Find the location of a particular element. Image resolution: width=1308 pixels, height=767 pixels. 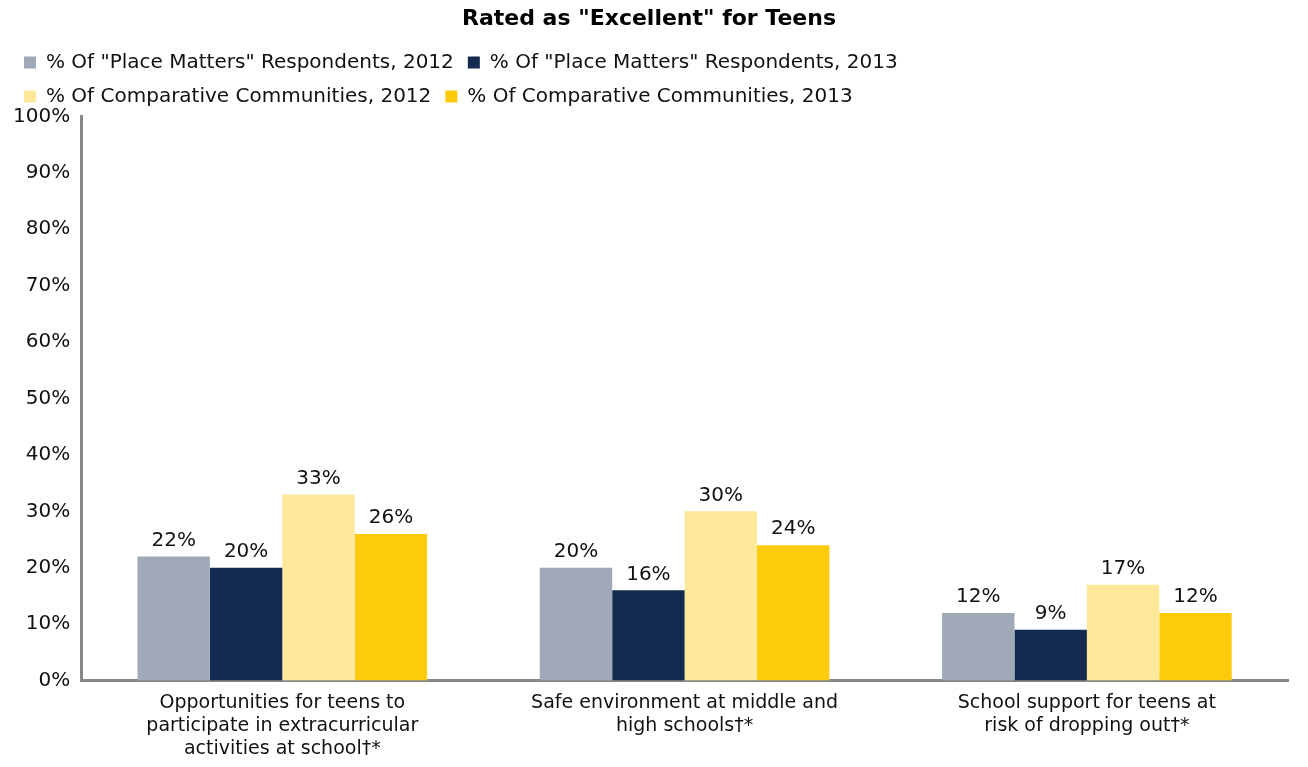

data-label: 26% is located at coordinates (391, 516).